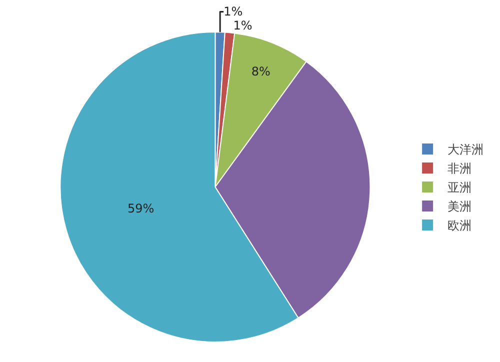 This screenshot has height=362, width=500. I want to click on legend-label: 非洲, so click(460, 169).